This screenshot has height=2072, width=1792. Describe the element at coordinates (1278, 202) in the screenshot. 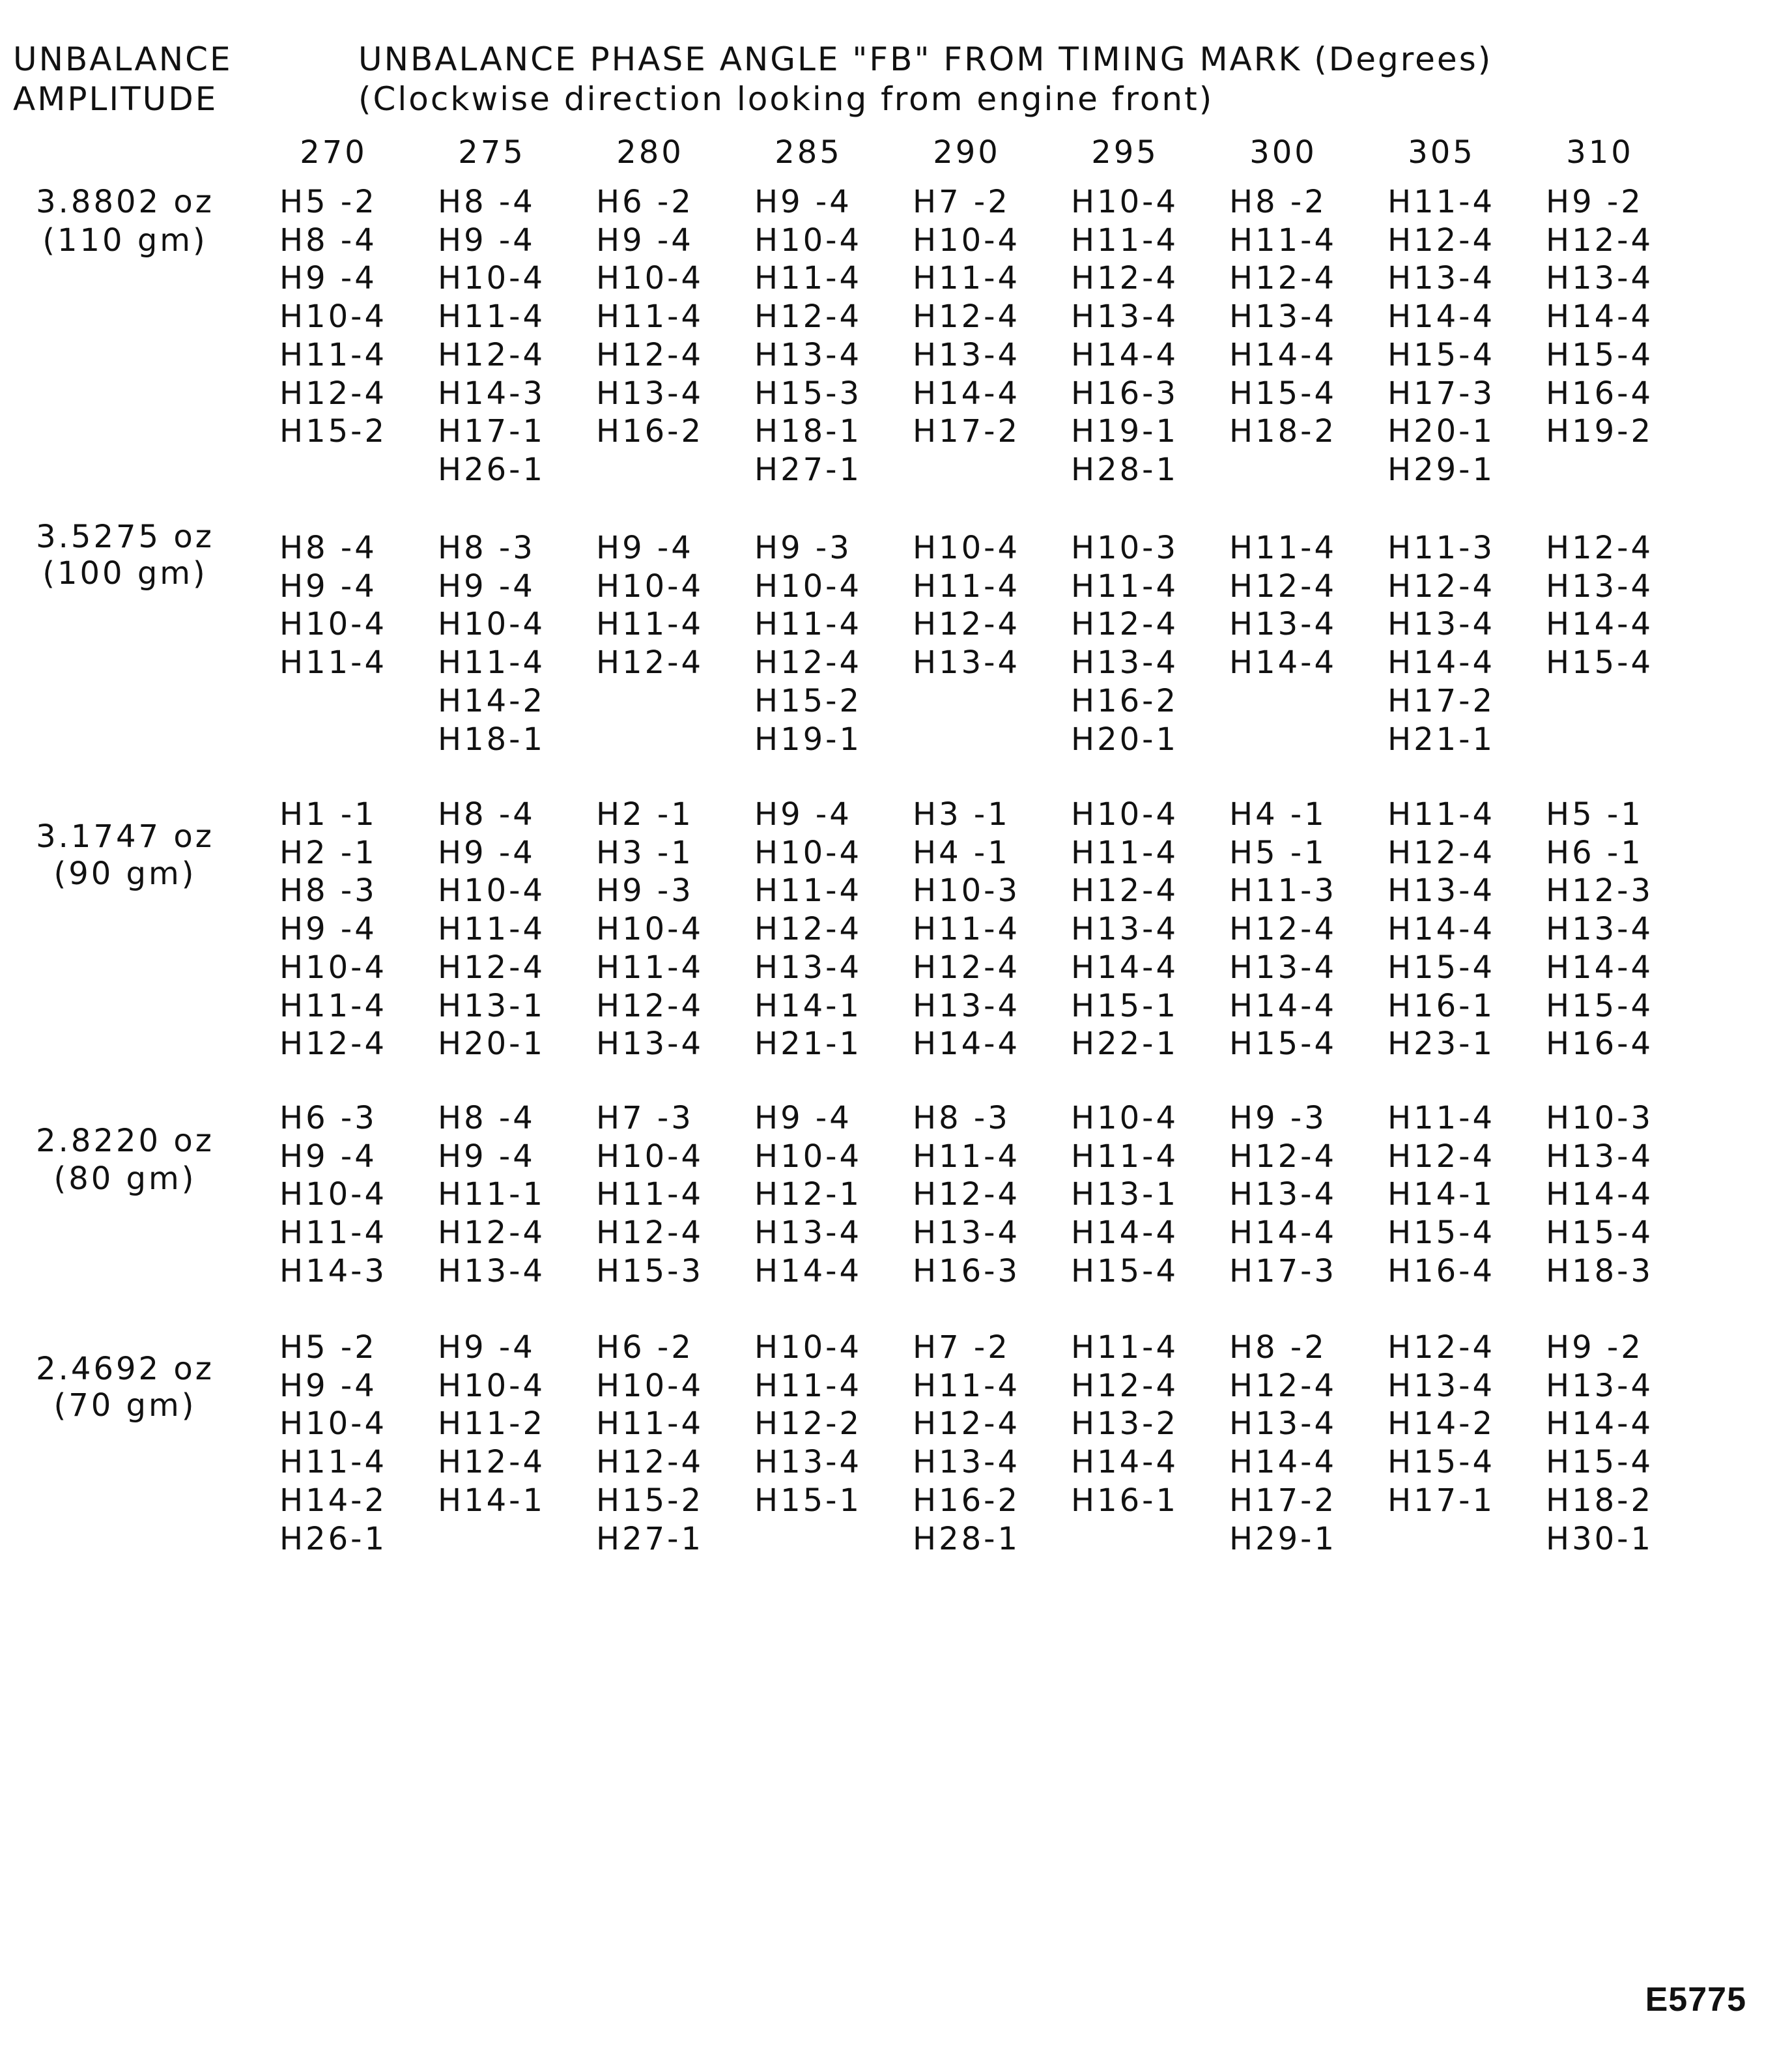

I see `balance-entry: H8 -2` at that location.